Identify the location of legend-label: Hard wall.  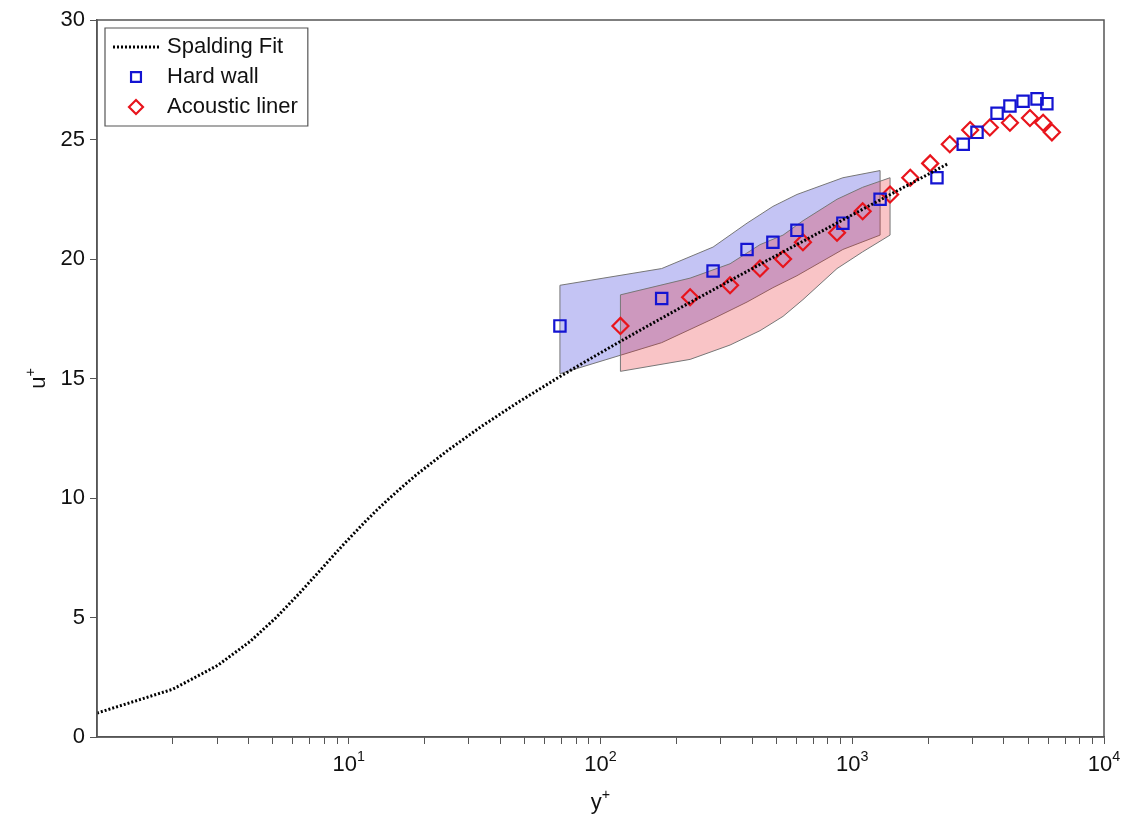
(213, 76).